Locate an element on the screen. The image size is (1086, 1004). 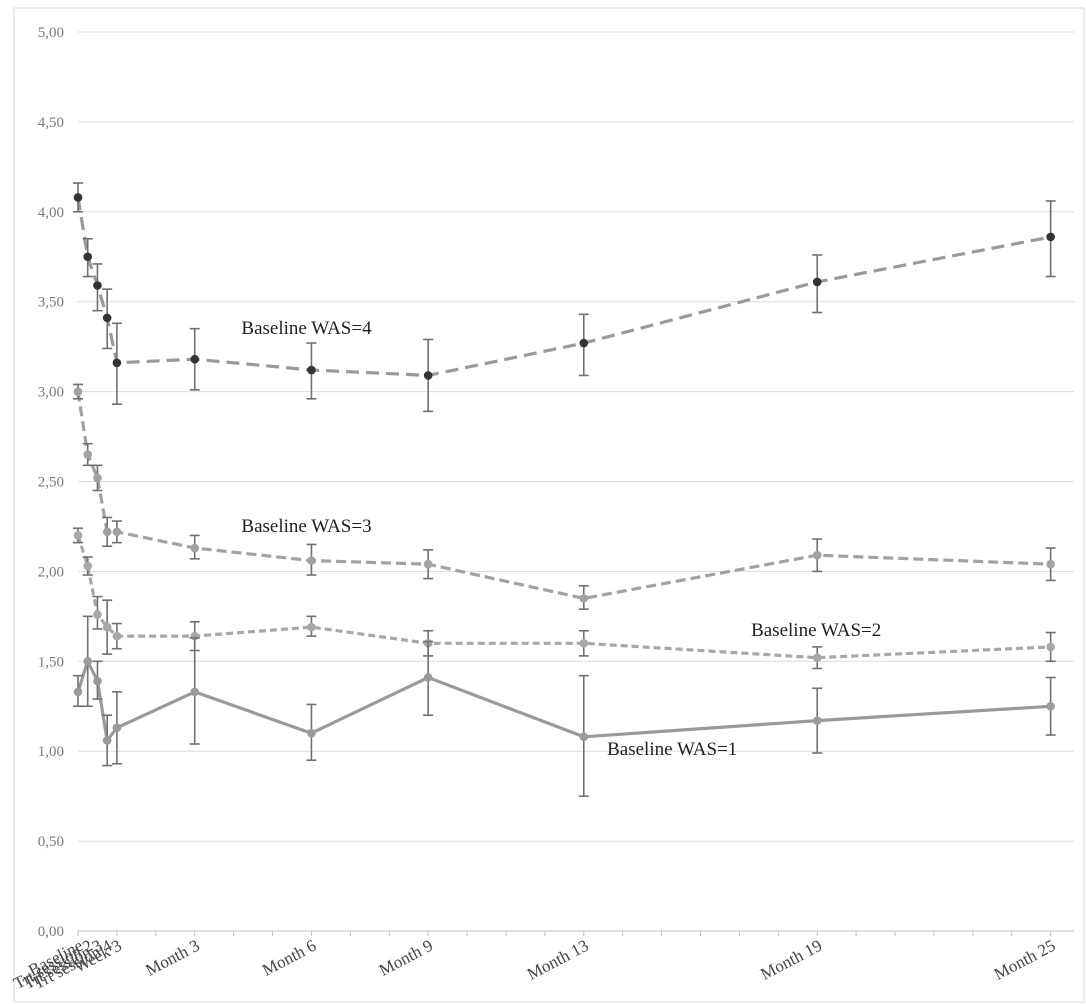
y-tick-label-0: 0,00 is located at coordinates (51, 932).